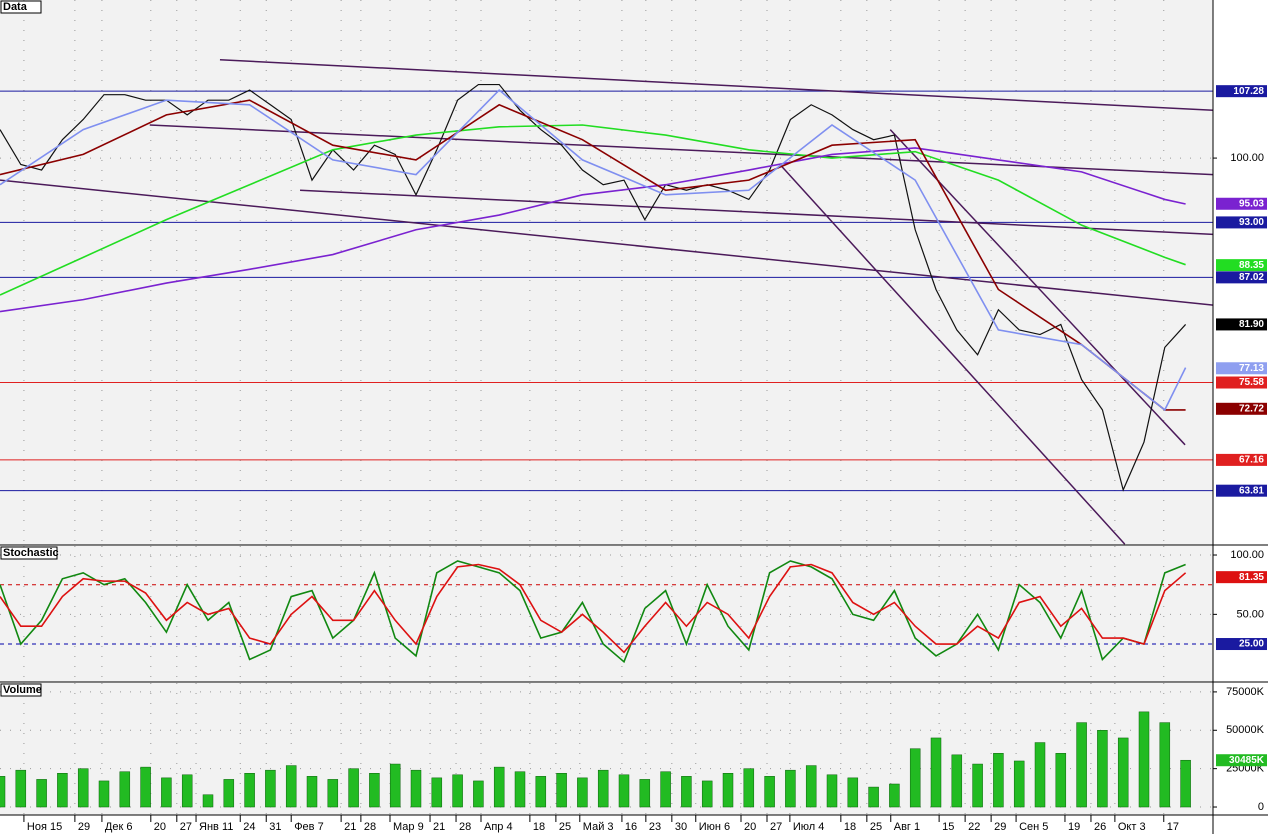 The width and height of the screenshot is (1268, 834). Describe the element at coordinates (1251, 203) in the screenshot. I see `value-box-label: 95.03` at that location.